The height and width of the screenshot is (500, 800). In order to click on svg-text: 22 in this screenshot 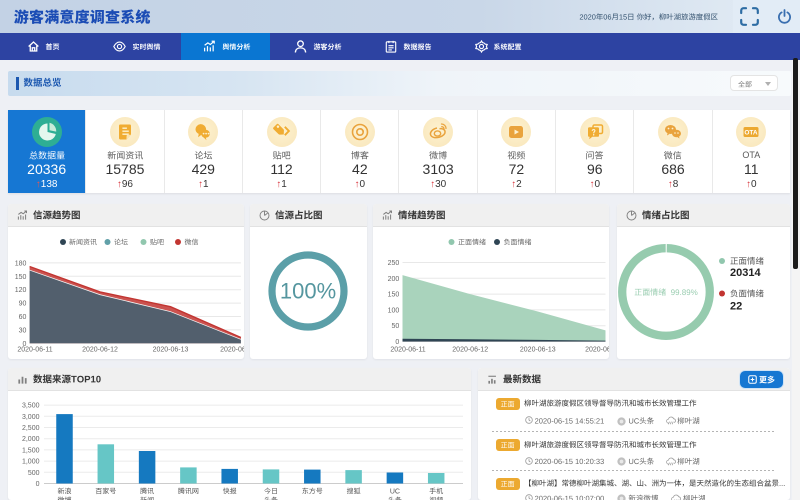, I will do `click(736, 307)`.